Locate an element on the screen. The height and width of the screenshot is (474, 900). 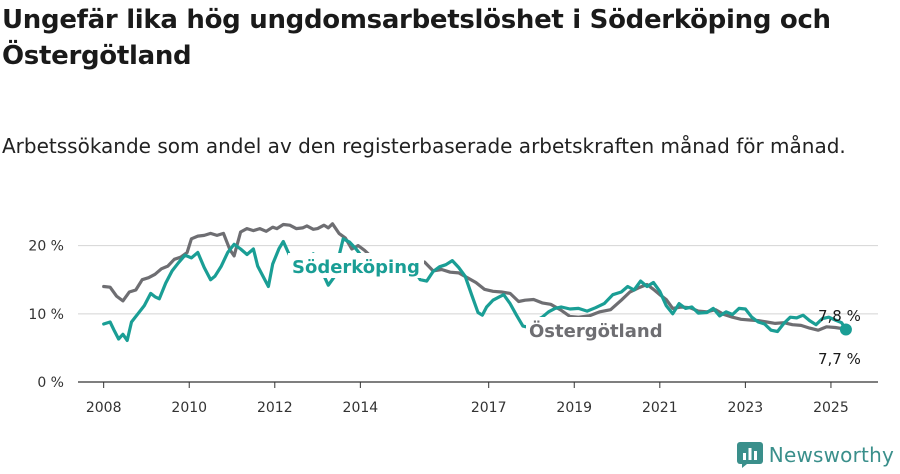
x-tick-label: 2021 is located at coordinates (660, 408).